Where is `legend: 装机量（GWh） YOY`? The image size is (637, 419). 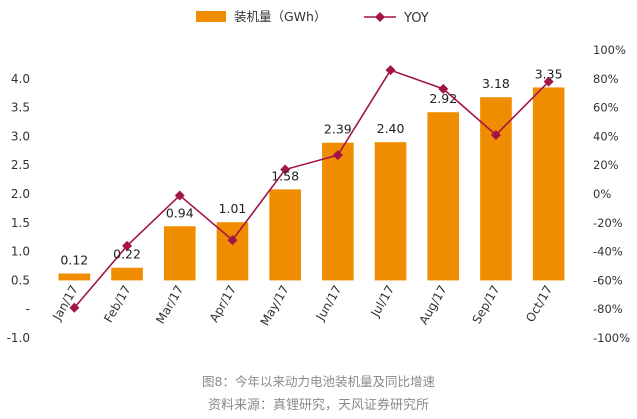
legend: 装机量（GWh） YOY is located at coordinates (312, 17).